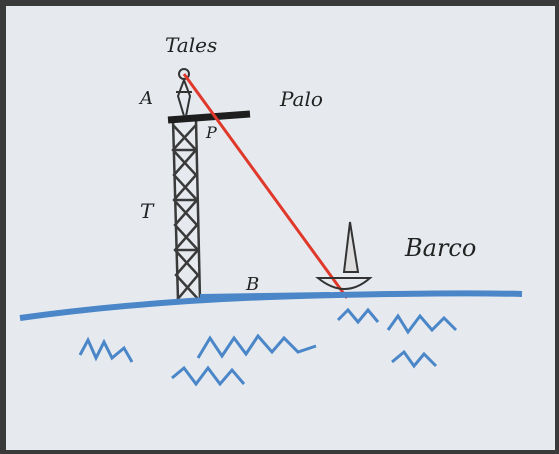  I want to click on pole, so click(209, 117).